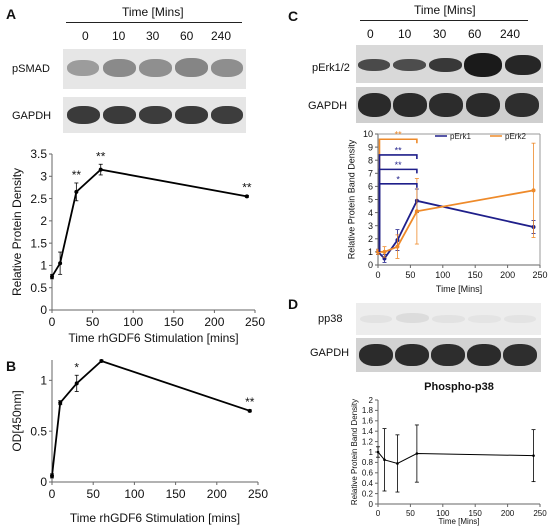 The height and width of the screenshot is (530, 550). I want to click on y-tick-label: 0.8, so click(368, 462).